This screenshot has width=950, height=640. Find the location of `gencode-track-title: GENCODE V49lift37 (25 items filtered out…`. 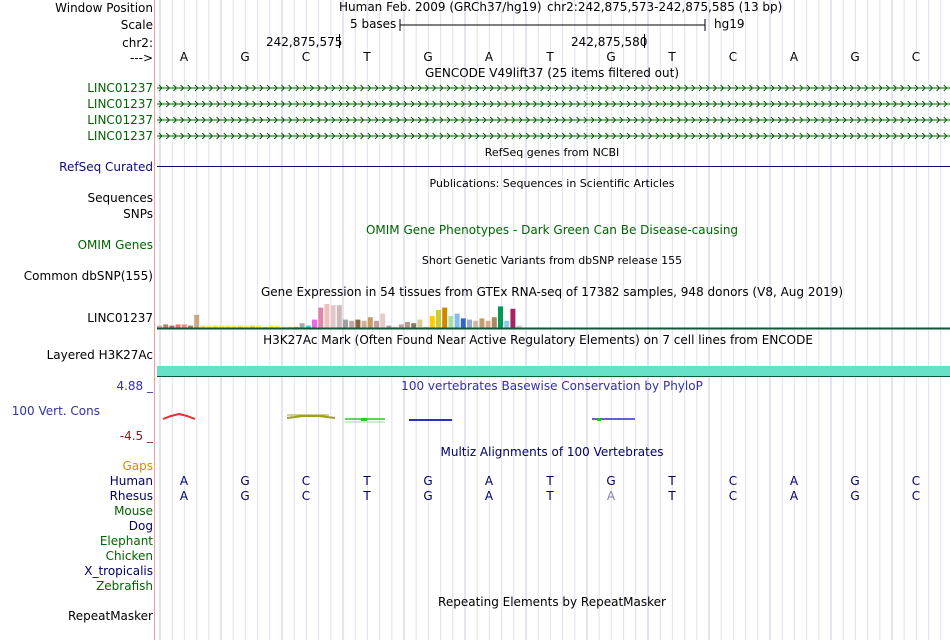

gencode-track-title: GENCODE V49lift37 (25 items filtered out… is located at coordinates (552, 73).